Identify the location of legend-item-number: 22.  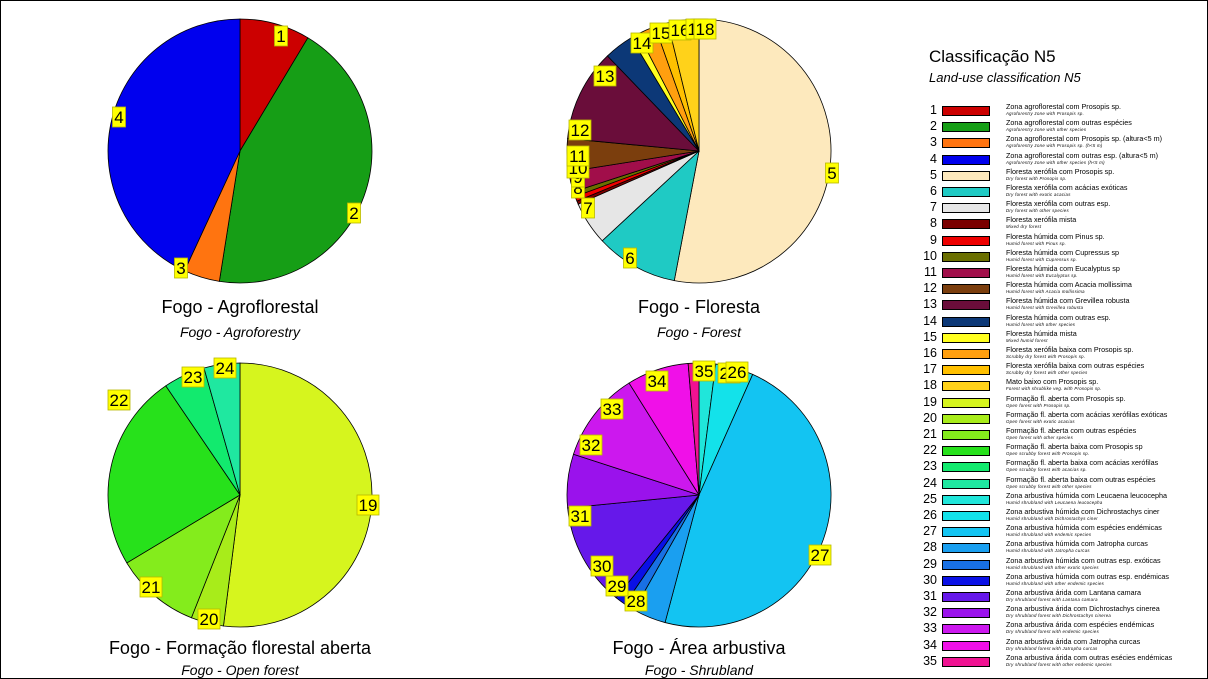
(930, 450).